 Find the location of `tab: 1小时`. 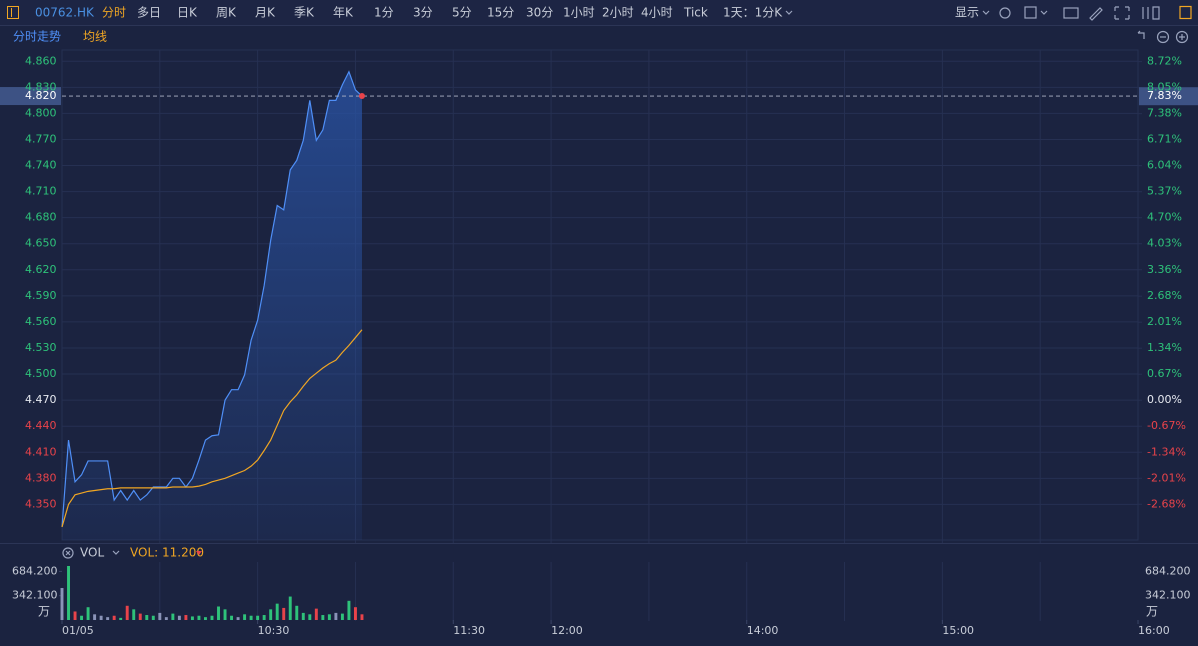

tab: 1小时 is located at coordinates (579, 13).